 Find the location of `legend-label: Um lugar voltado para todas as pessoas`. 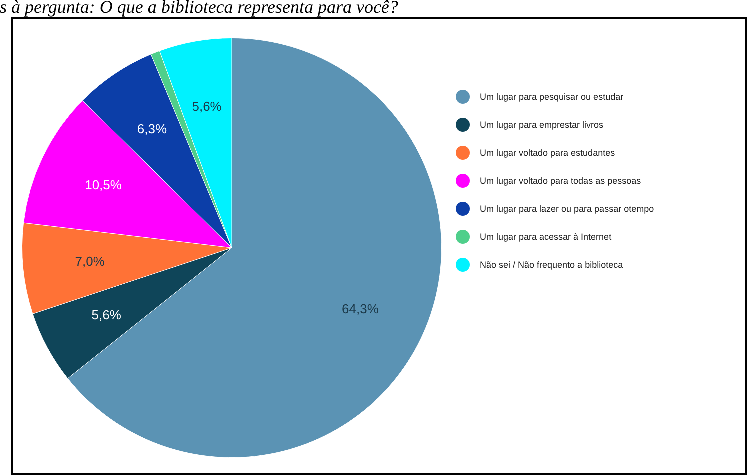

legend-label: Um lugar voltado para todas as pessoas is located at coordinates (561, 181).